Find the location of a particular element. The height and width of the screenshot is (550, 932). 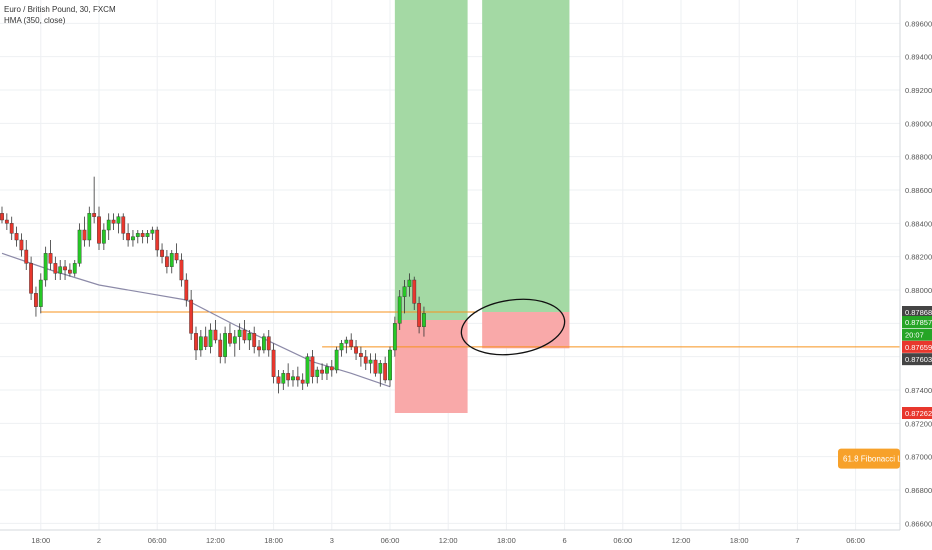

x-tick-label: 7 is located at coordinates (797, 540).